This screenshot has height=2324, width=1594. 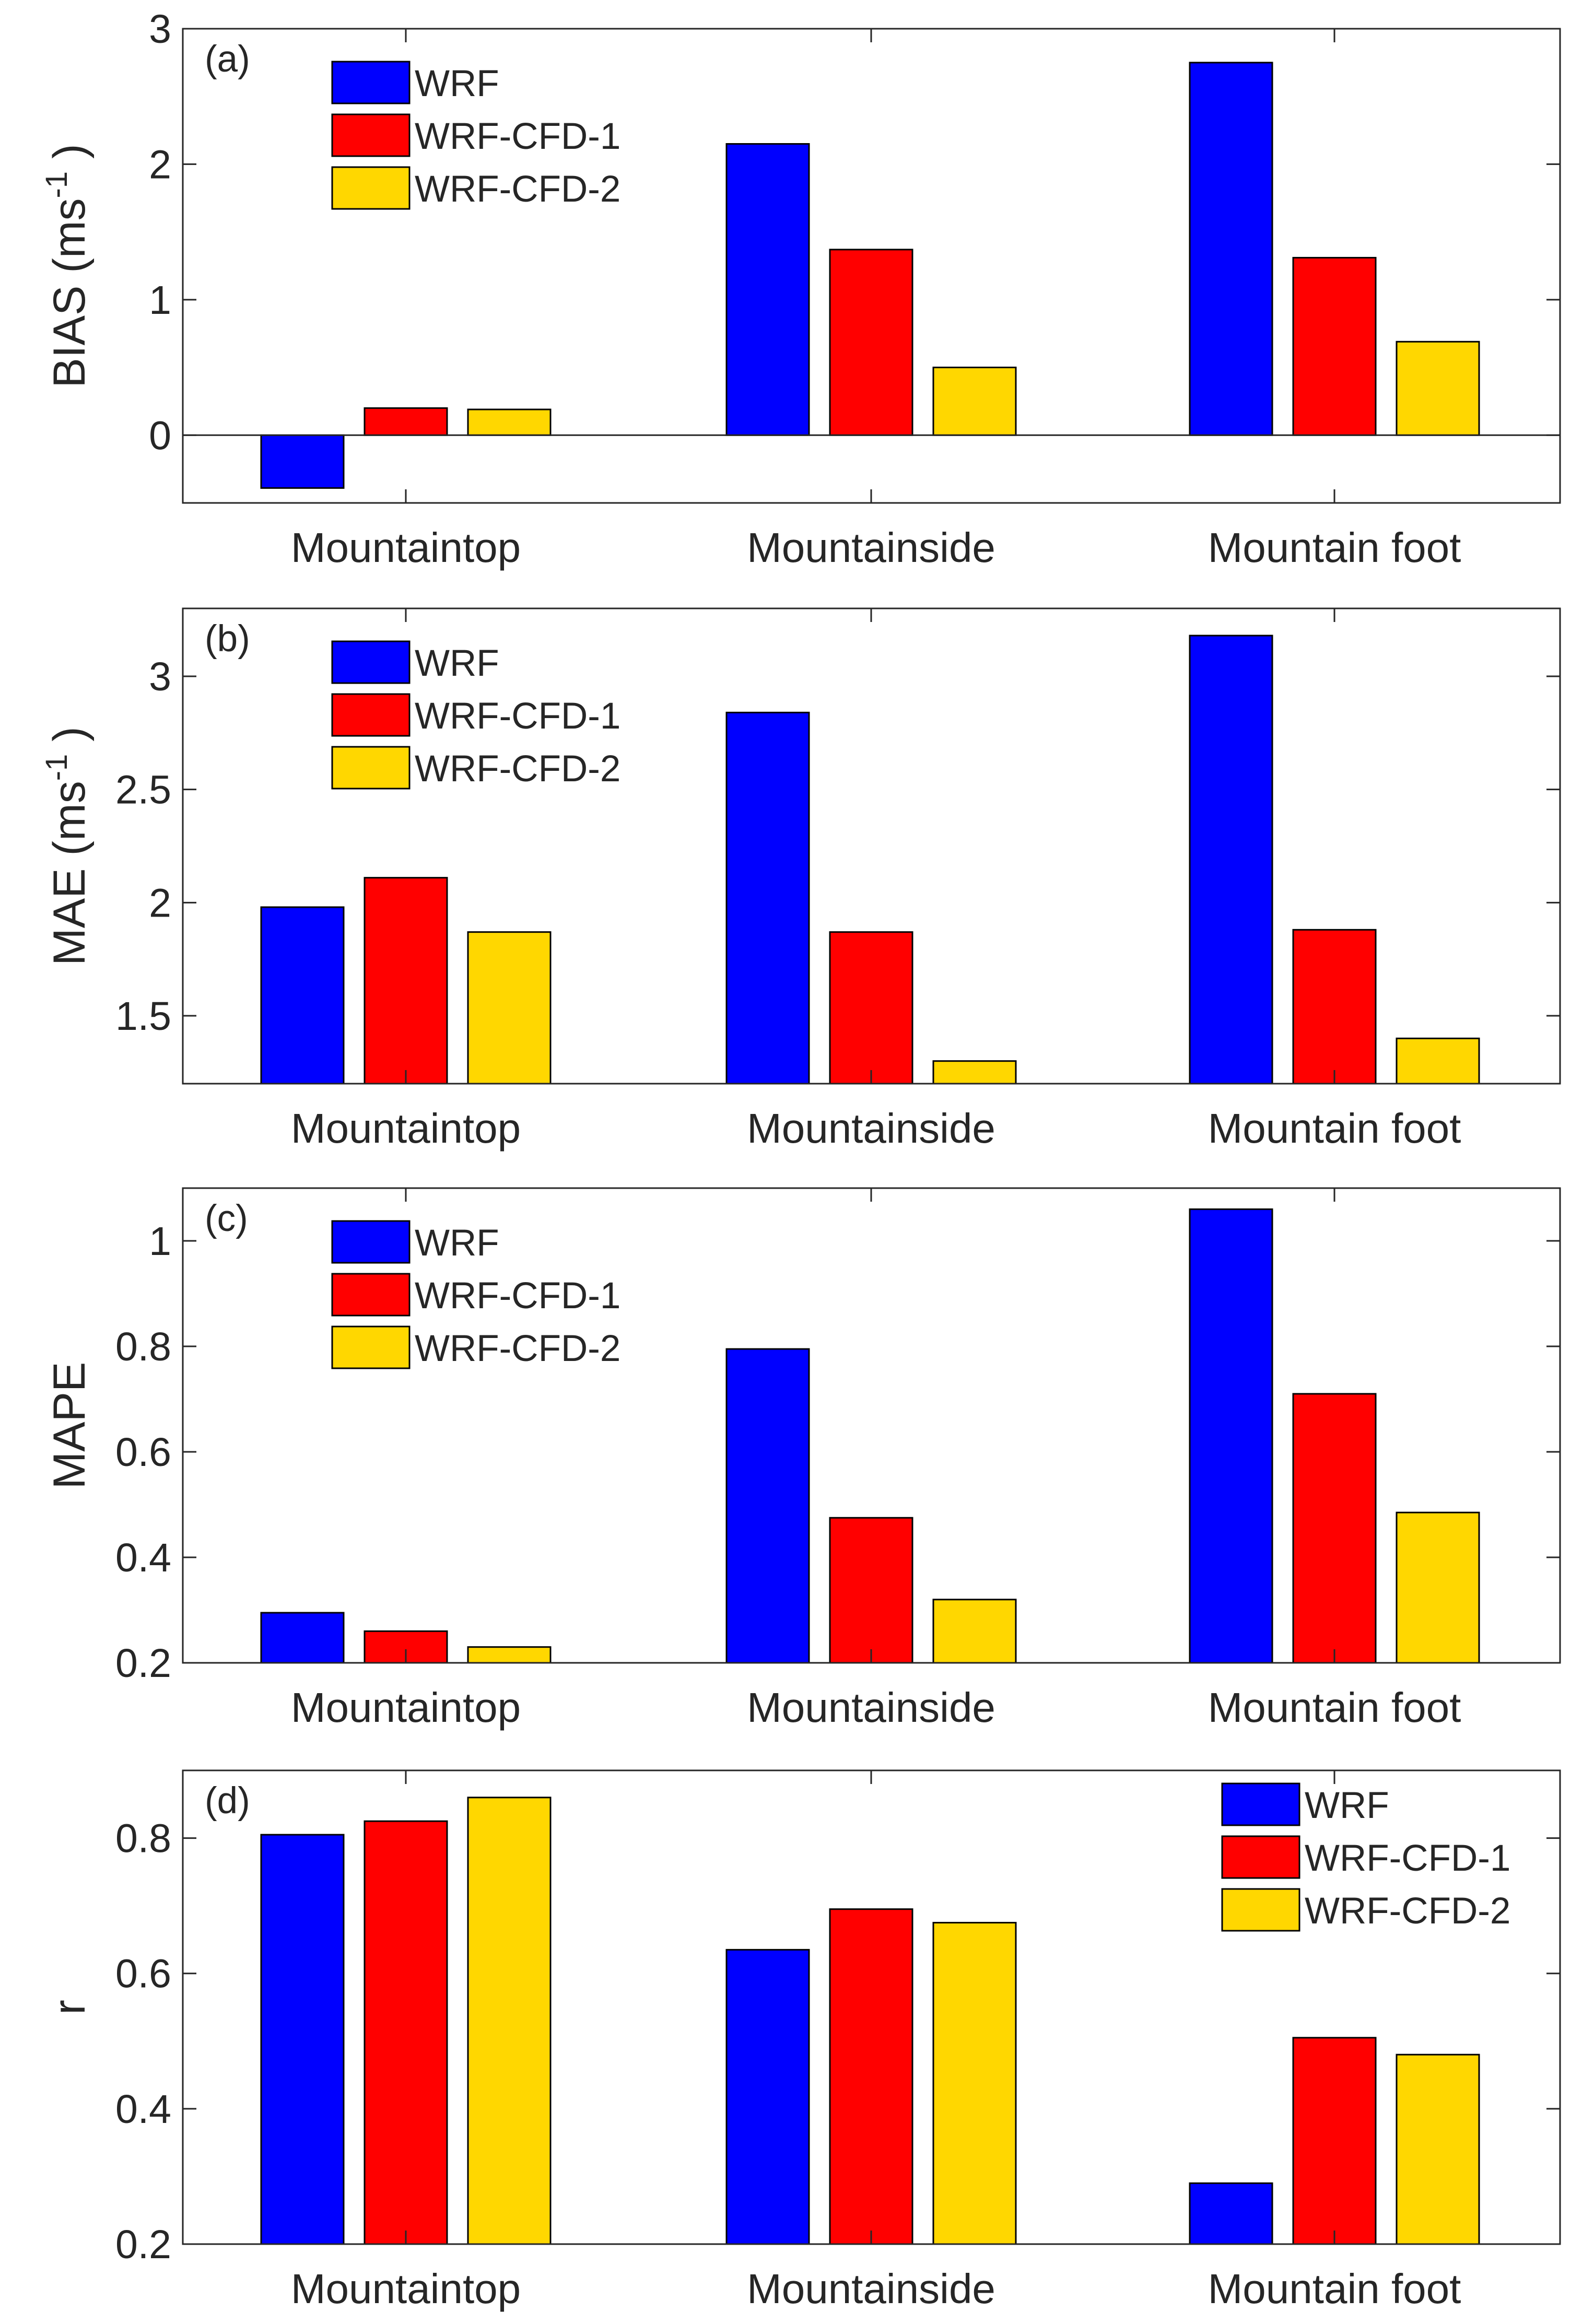 I want to click on y-axis-label: MAPE, so click(x=69, y=1425).